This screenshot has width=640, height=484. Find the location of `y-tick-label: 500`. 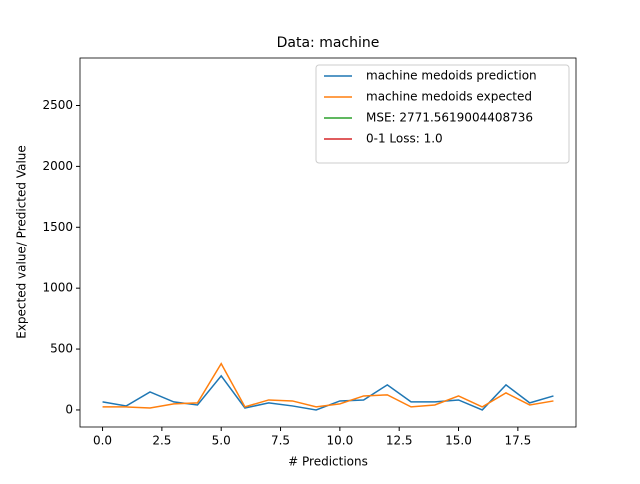

y-tick-label: 500 is located at coordinates (61, 349).